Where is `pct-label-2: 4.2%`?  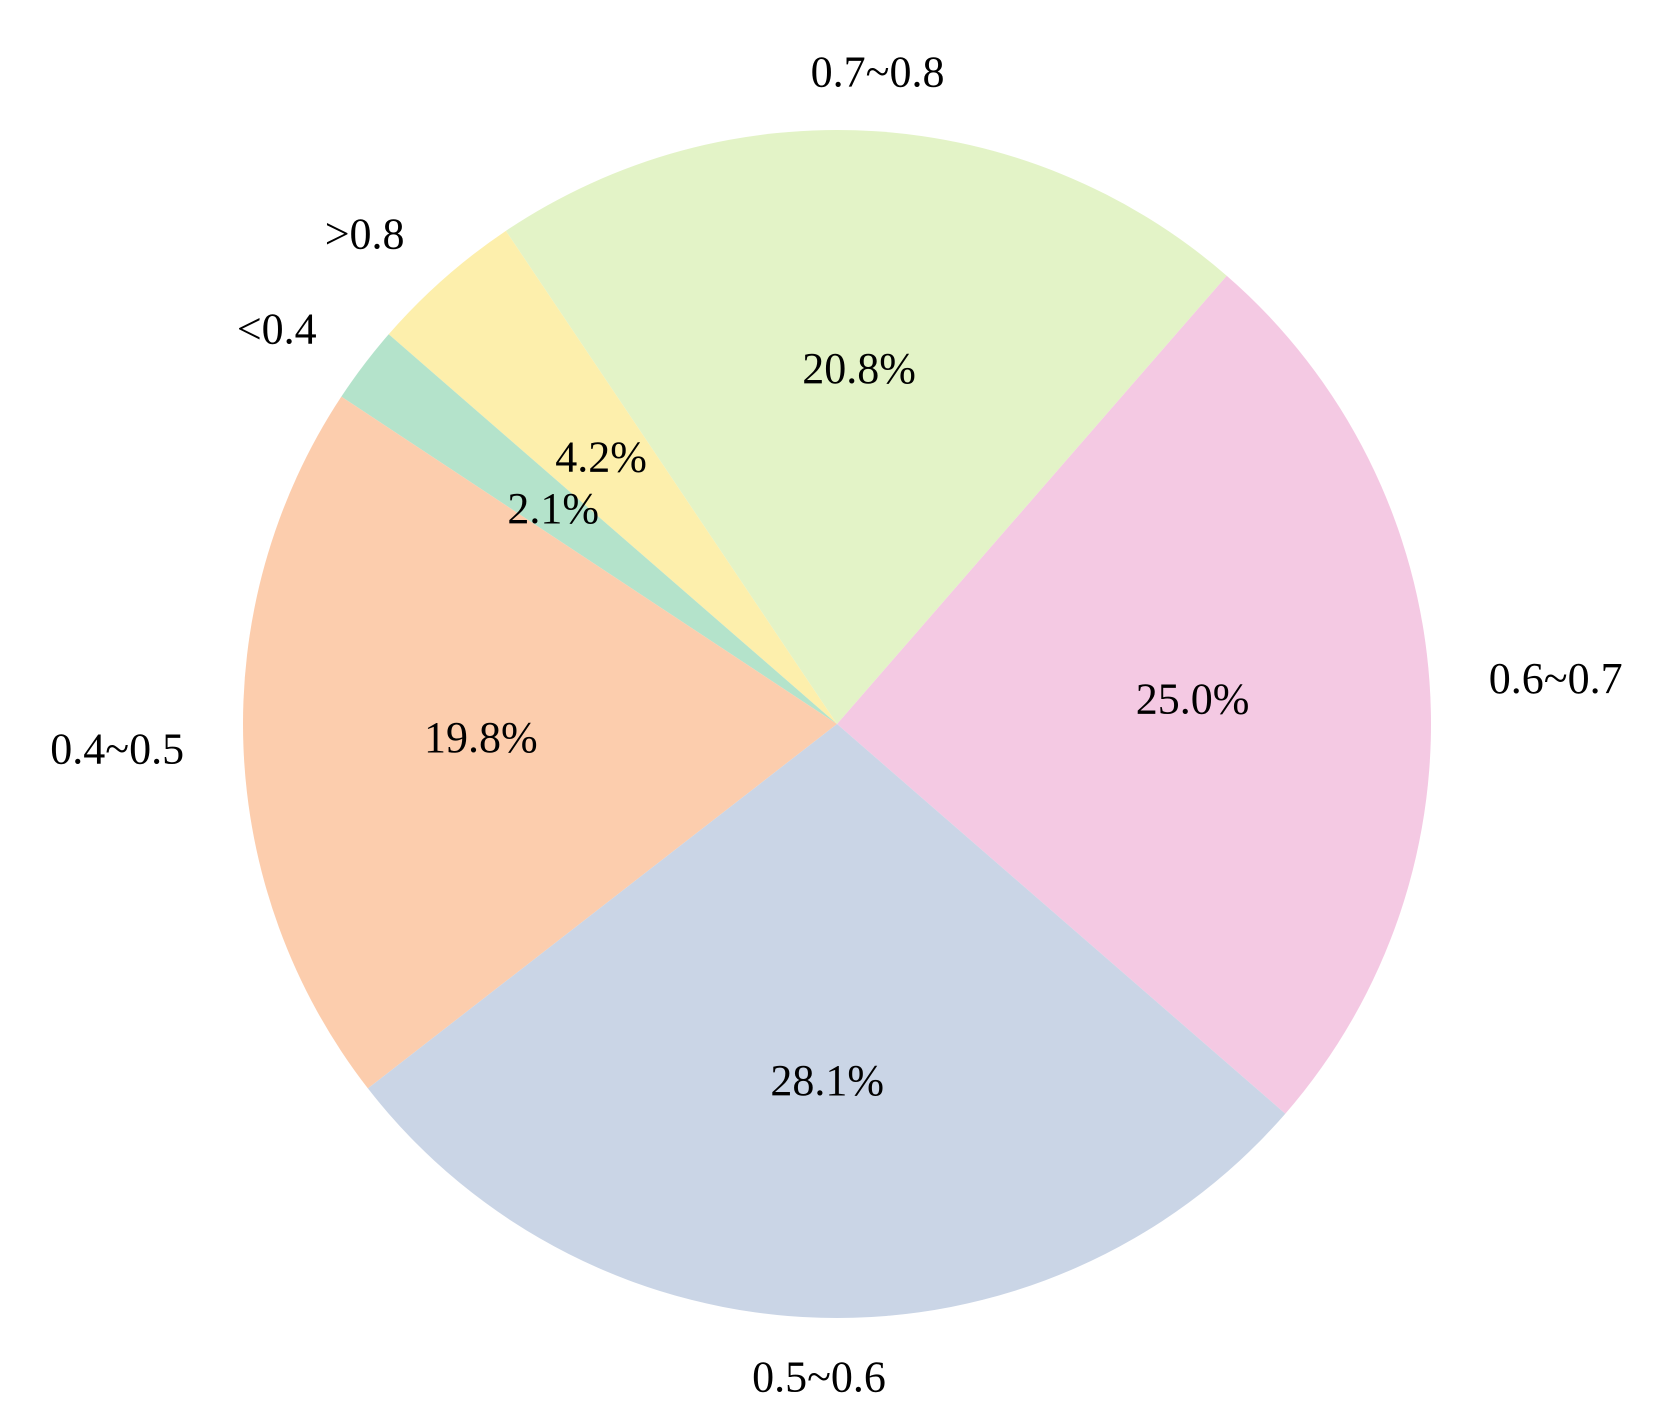 pct-label-2: 4.2% is located at coordinates (601, 456).